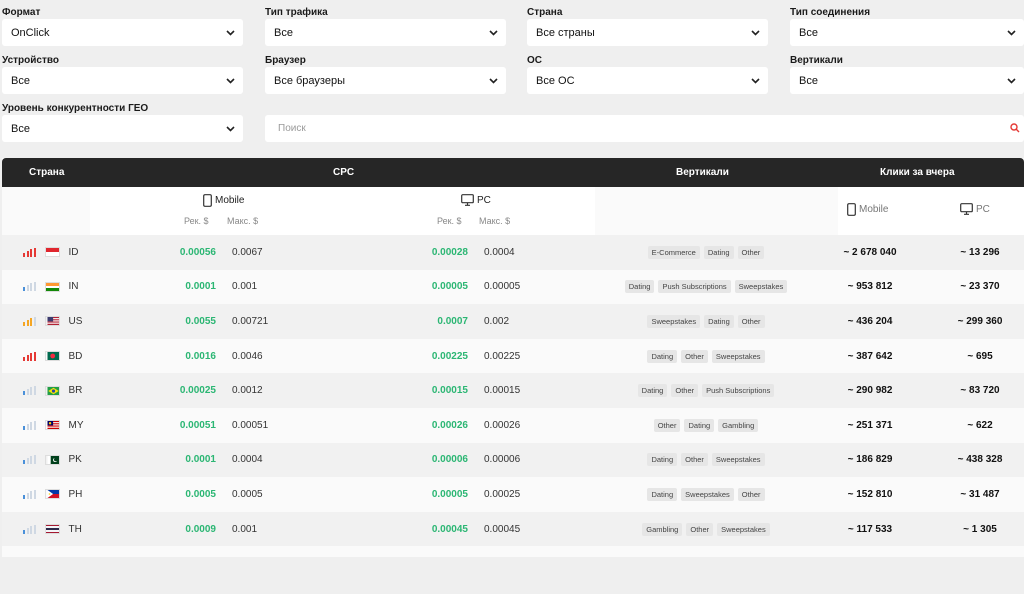 This screenshot has height=594, width=1024. Describe the element at coordinates (647, 80) in the screenshot. I see `os-select: Все ОС` at that location.